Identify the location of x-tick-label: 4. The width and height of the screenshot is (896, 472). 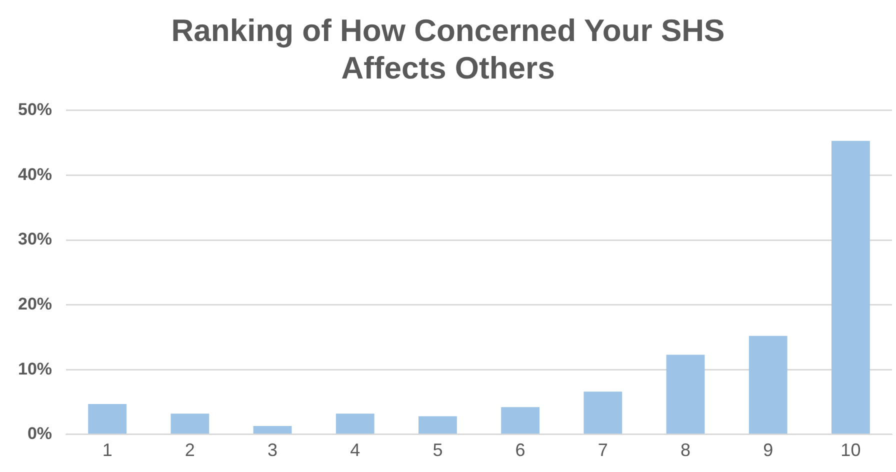
(355, 450).